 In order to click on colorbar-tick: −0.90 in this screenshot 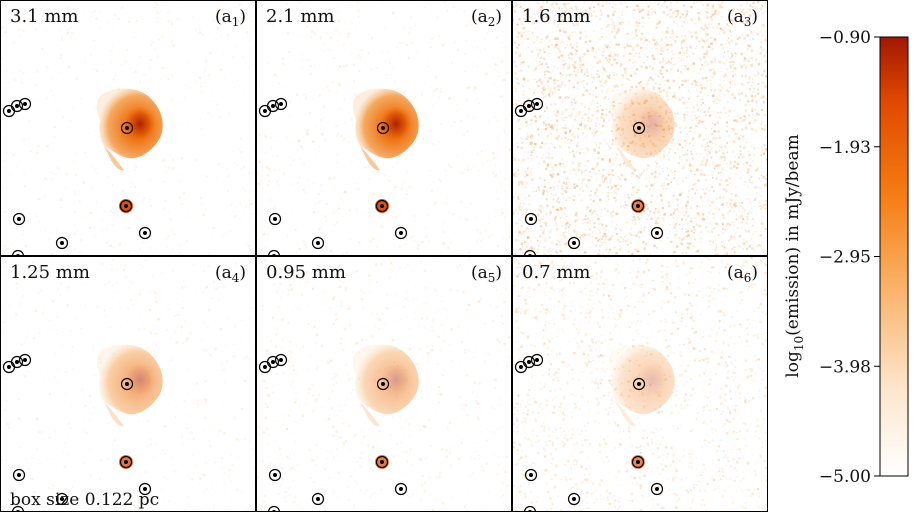, I will do `click(849, 38)`.